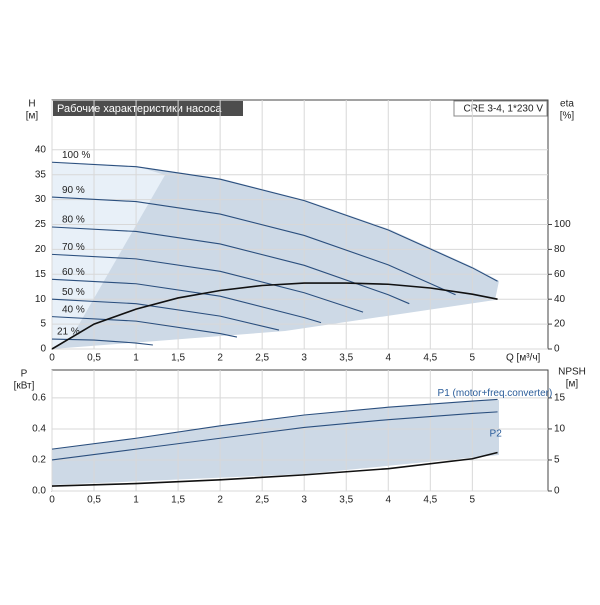 The width and height of the screenshot is (600, 605). I want to click on y2-label: eta, so click(567, 104).